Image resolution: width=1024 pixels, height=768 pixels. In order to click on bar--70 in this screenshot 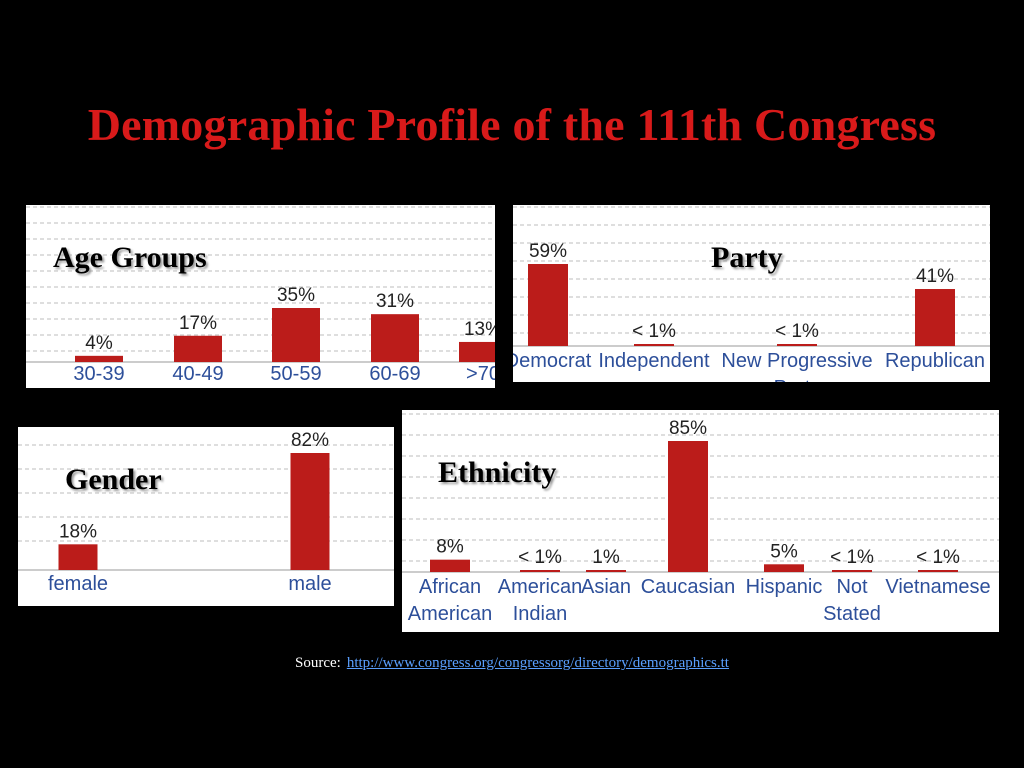, I will do `click(477, 351)`.